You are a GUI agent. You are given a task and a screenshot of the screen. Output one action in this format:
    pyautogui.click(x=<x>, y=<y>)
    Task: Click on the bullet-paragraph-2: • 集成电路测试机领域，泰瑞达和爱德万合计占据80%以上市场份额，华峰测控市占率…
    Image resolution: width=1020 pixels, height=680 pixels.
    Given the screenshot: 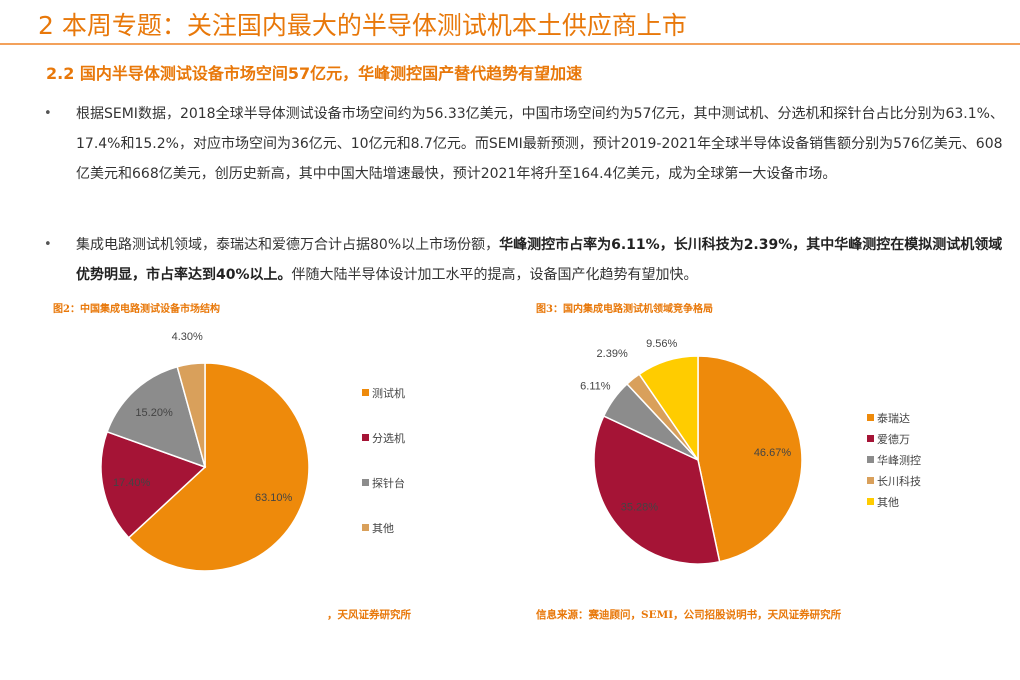 What is the action you would take?
    pyautogui.click(x=524, y=260)
    